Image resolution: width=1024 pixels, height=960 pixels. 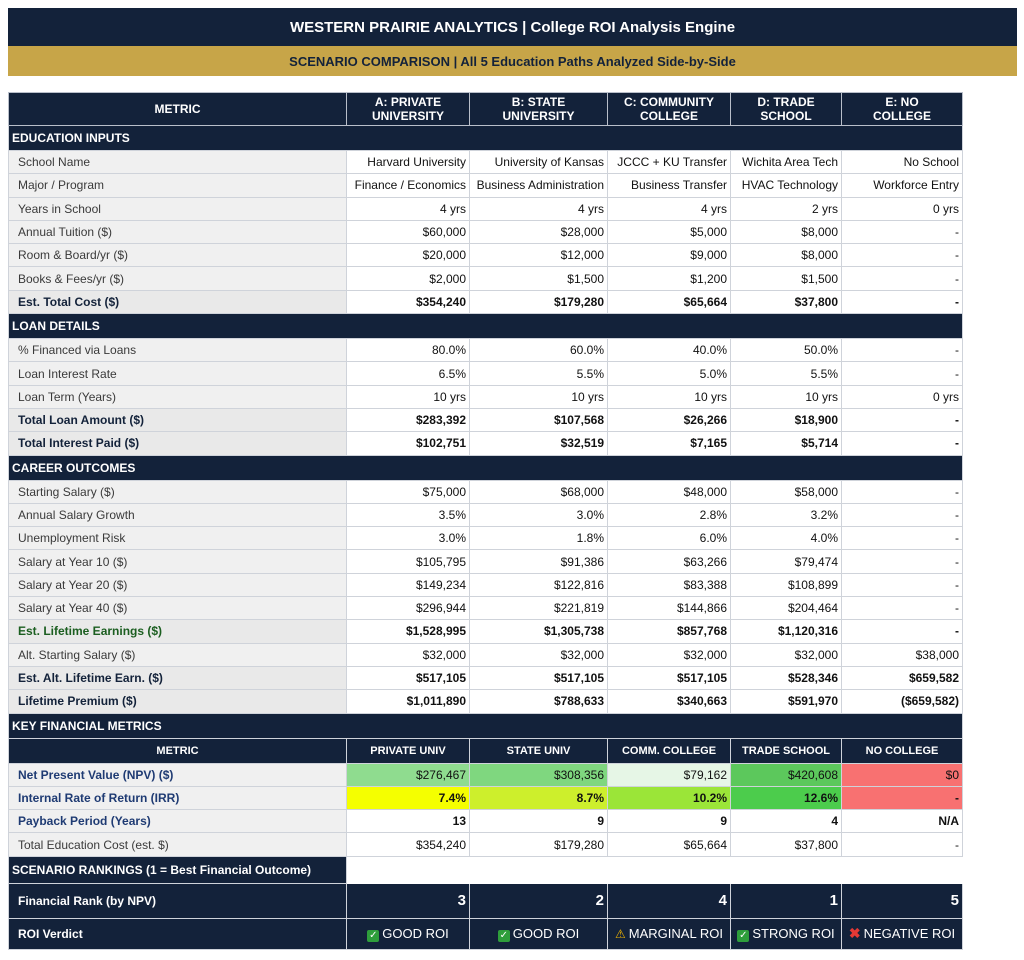 What do you see at coordinates (538, 844) in the screenshot?
I see `metric-value: $179,280` at bounding box center [538, 844].